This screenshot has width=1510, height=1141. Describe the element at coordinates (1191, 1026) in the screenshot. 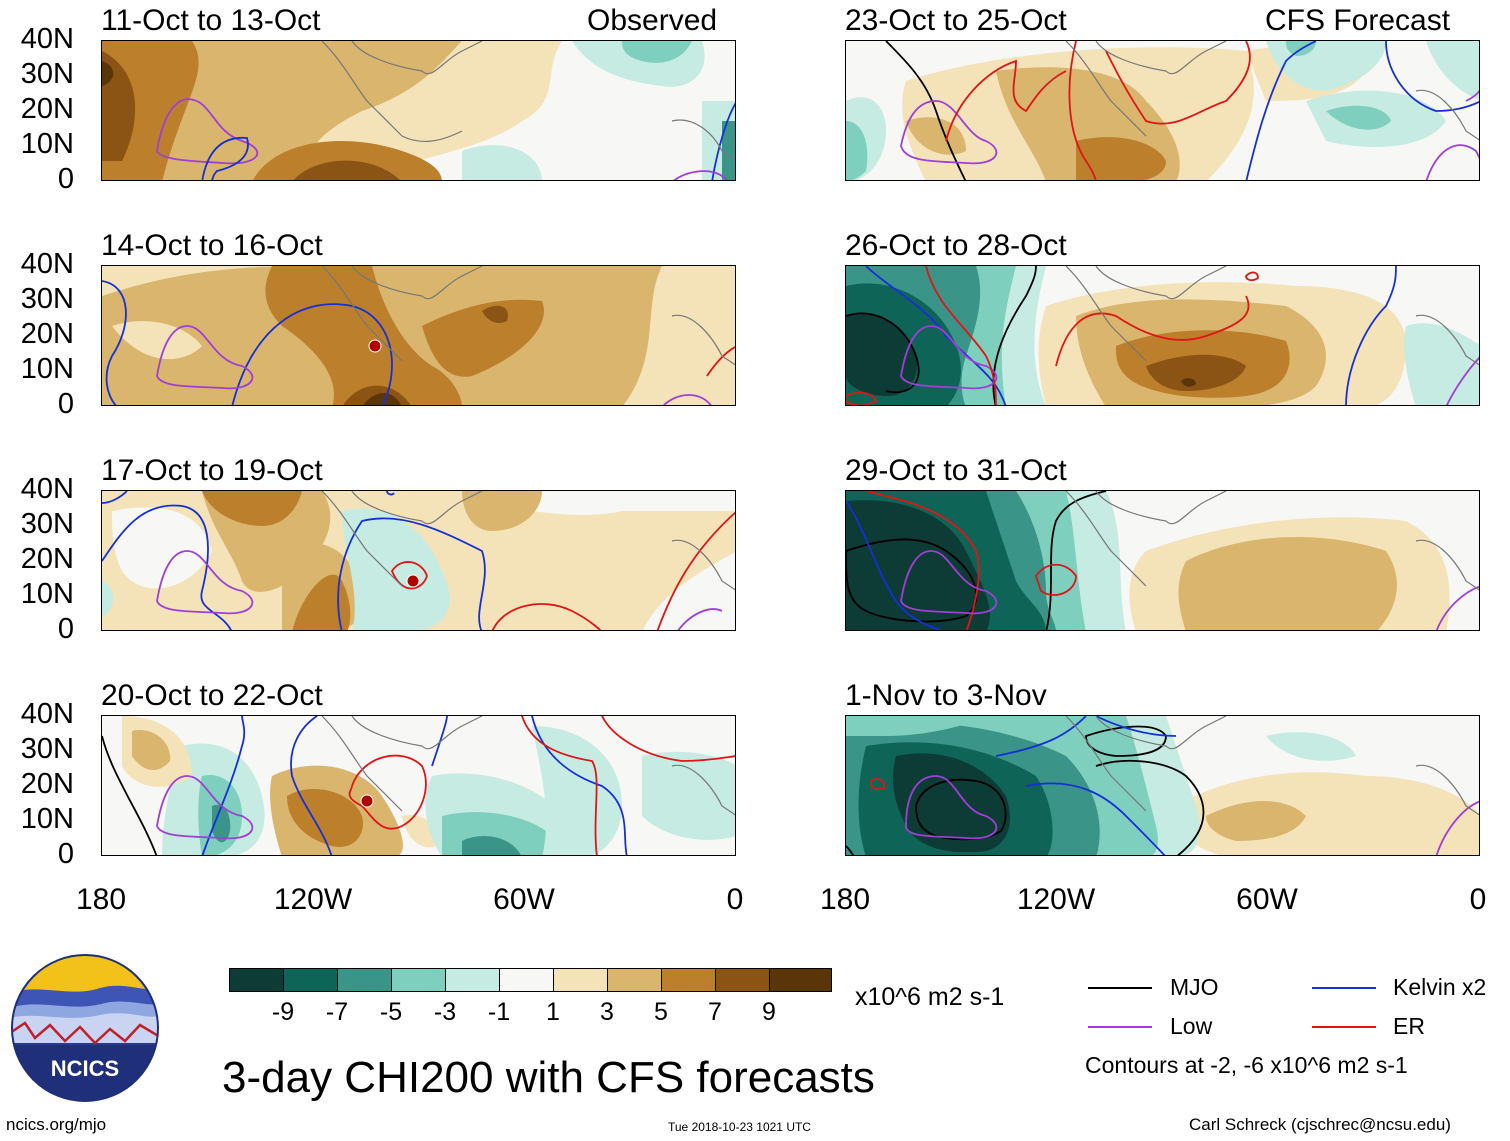

I see `legend-label-low: Low` at that location.